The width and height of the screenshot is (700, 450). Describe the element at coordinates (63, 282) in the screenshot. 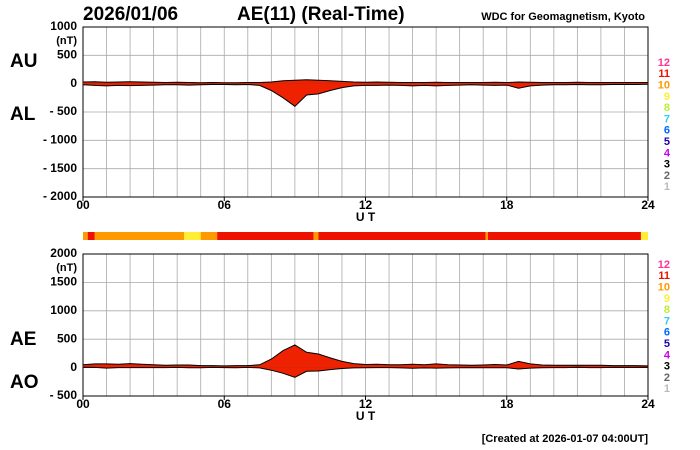

I see `y-tick-label: 1500` at that location.